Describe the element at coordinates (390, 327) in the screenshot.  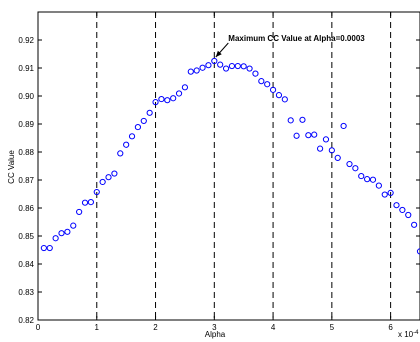
I see `x-tick-label-6: 6` at that location.